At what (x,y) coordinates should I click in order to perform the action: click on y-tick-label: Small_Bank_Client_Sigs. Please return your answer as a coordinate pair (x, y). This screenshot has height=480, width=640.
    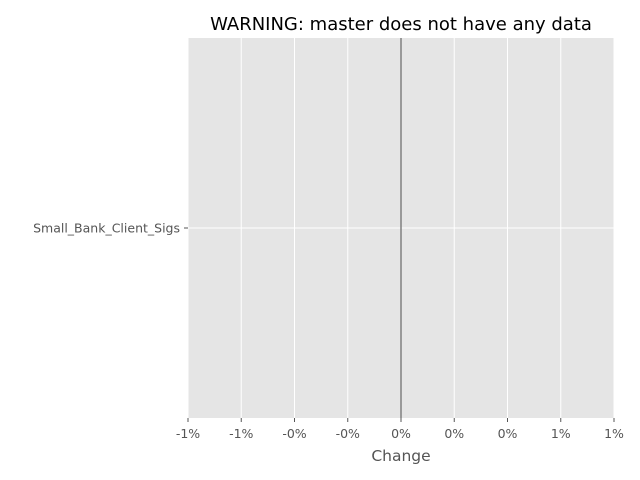
    Looking at the image, I should click on (106, 228).